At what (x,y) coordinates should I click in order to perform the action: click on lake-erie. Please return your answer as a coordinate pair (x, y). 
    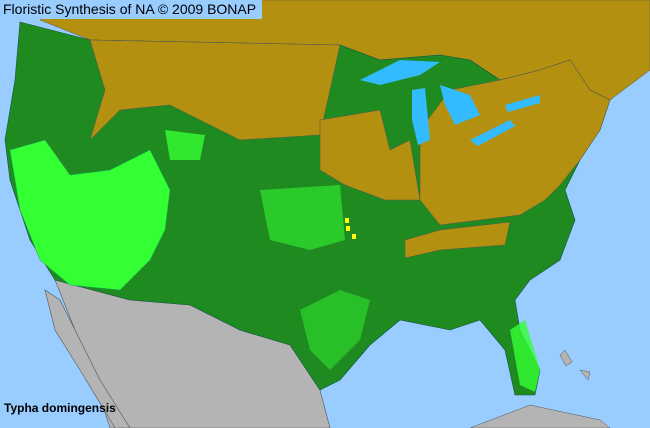
    Looking at the image, I should click on (492, 133).